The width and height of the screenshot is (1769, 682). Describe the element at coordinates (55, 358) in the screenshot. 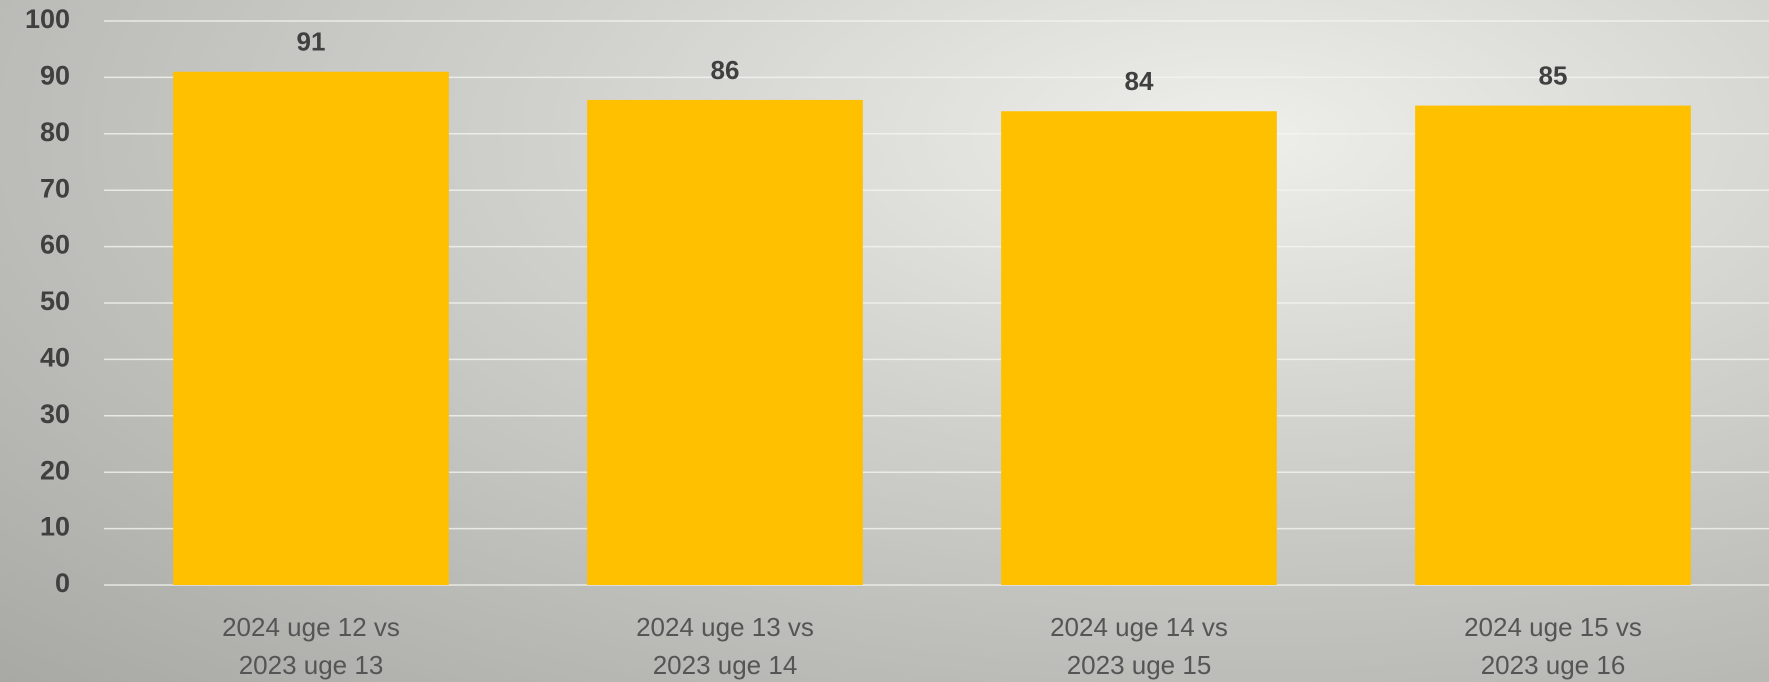

I see `y-tick-label: 40` at that location.